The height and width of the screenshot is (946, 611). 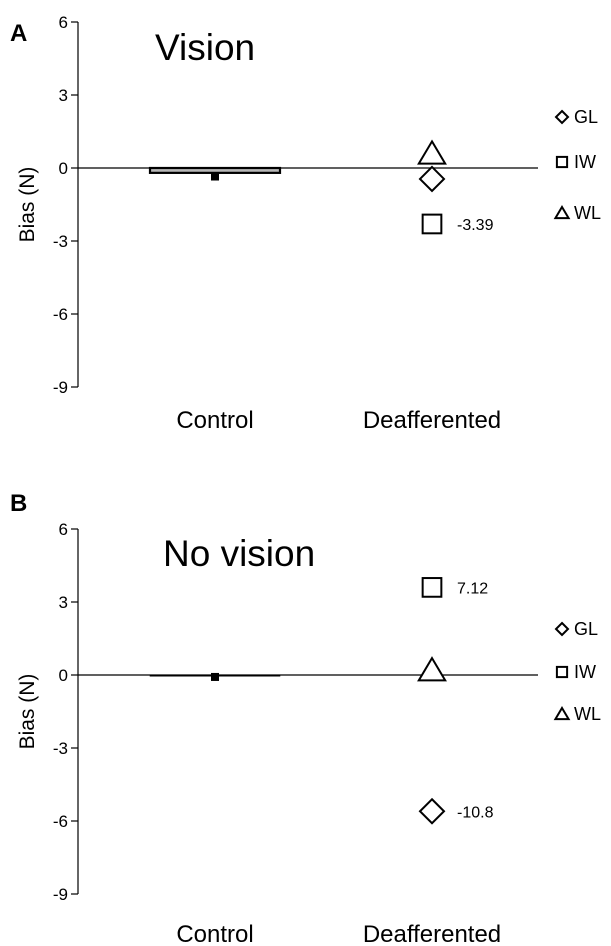 What do you see at coordinates (205, 47) in the screenshot?
I see `chart-title: Vision` at bounding box center [205, 47].